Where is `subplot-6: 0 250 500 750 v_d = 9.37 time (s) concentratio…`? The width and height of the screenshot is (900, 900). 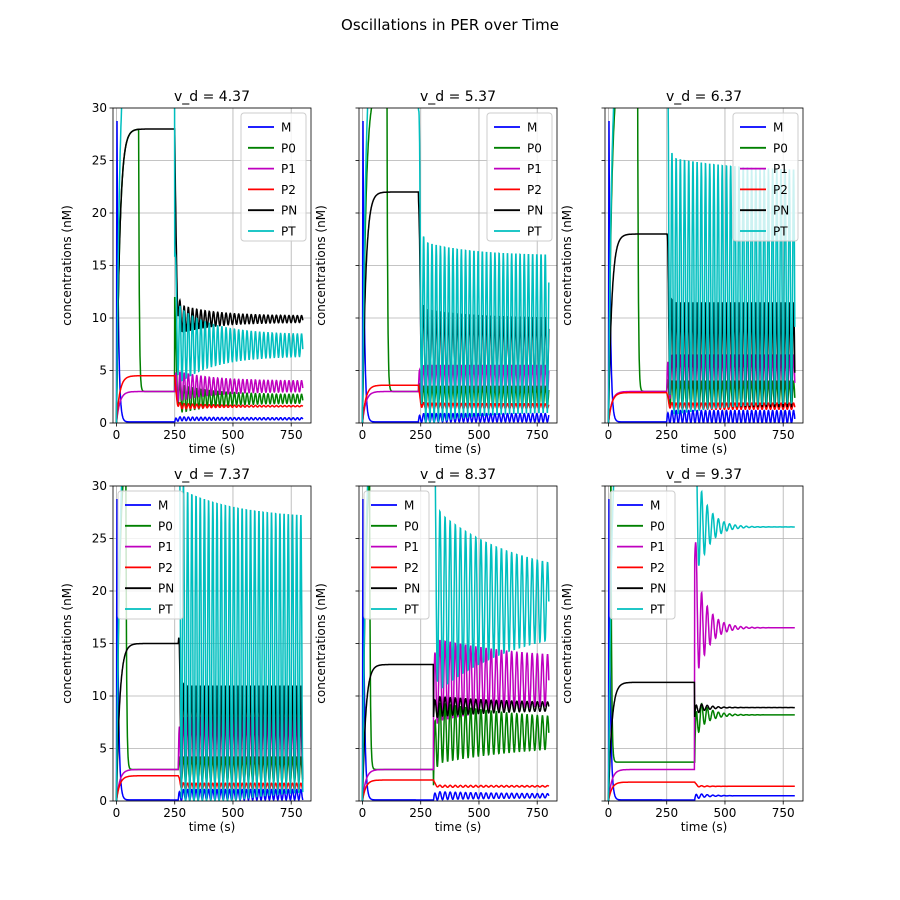
subplot-6: 0 250 500 750 v_d = 9.37 time (s) concentratio… is located at coordinates (682, 650).